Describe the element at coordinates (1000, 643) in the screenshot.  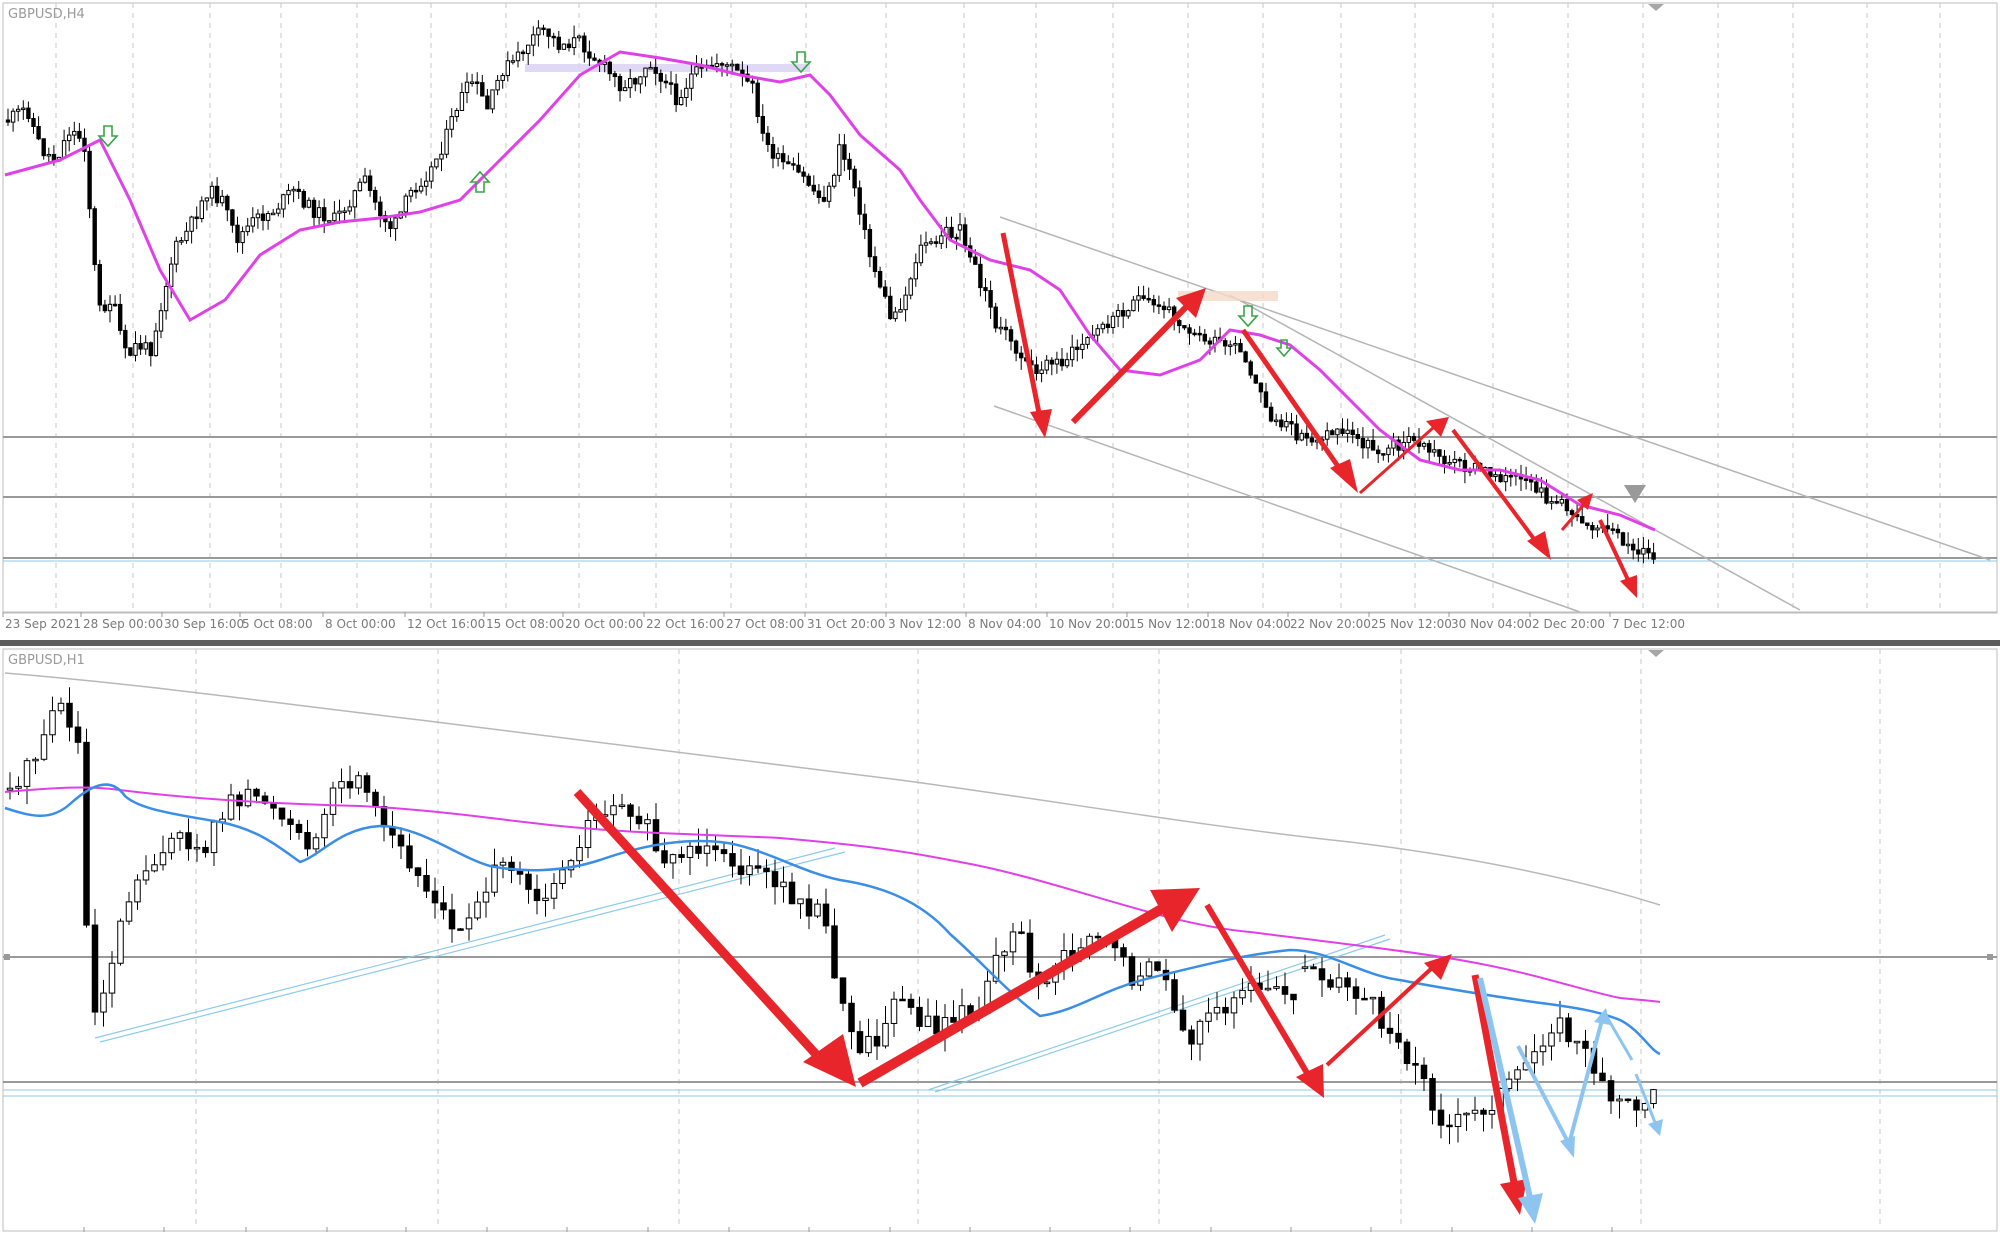
I see `pane-splitter` at that location.